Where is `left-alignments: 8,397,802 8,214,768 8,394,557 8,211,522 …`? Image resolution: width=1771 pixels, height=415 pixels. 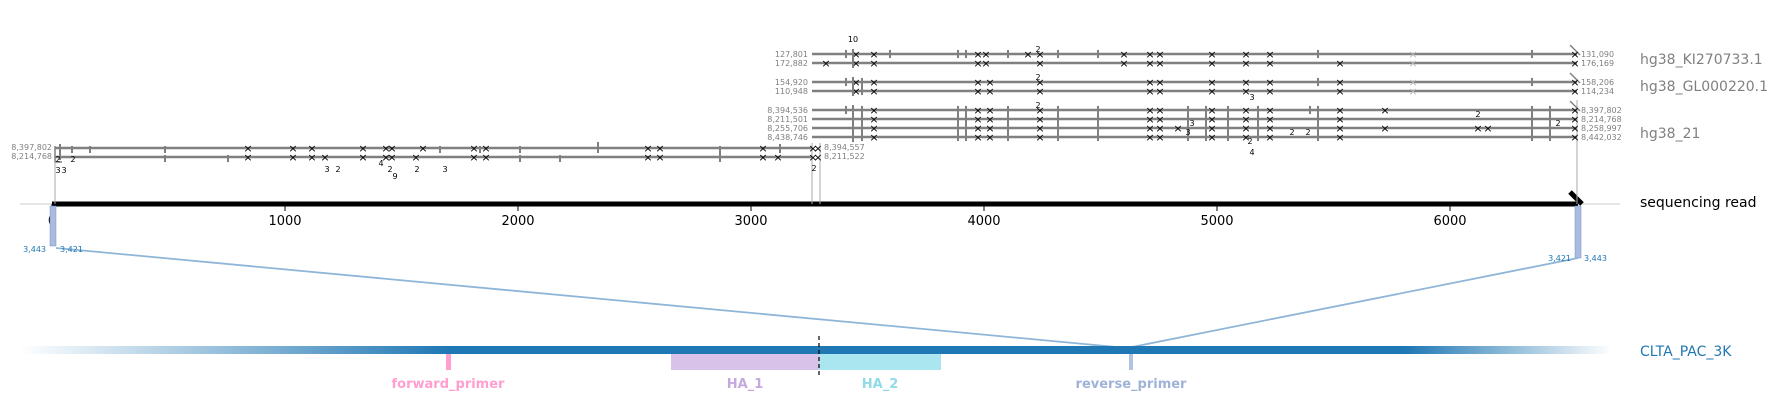
left-alignments: 8,397,802 8,214,768 8,394,557 8,211,522 … is located at coordinates (438, 153).